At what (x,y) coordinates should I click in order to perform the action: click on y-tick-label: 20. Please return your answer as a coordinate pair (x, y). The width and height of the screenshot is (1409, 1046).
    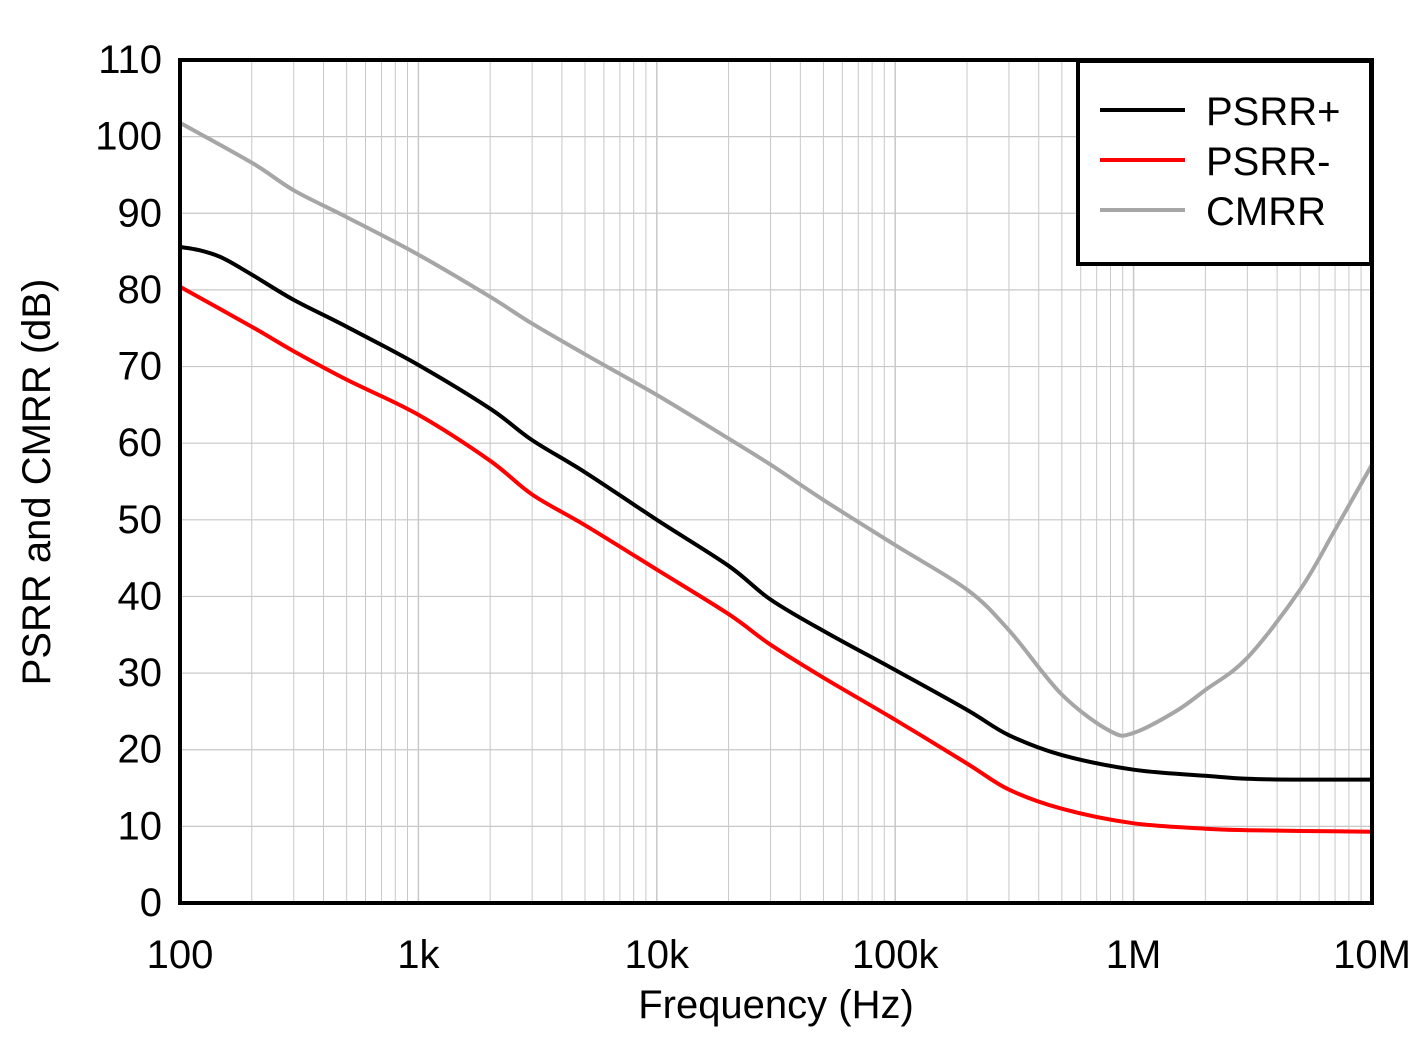
    Looking at the image, I should click on (140, 750).